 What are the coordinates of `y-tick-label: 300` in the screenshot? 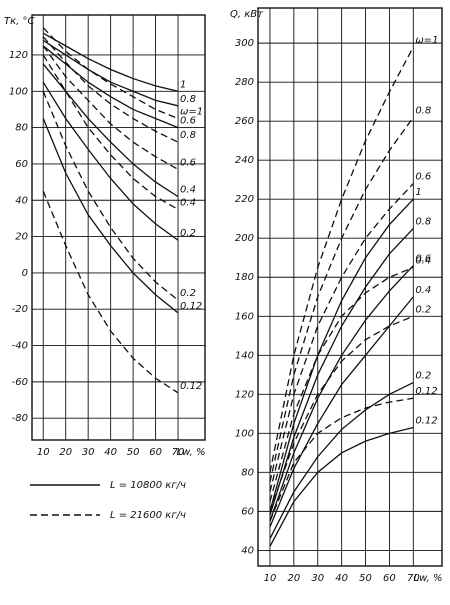 It's located at (244, 43).